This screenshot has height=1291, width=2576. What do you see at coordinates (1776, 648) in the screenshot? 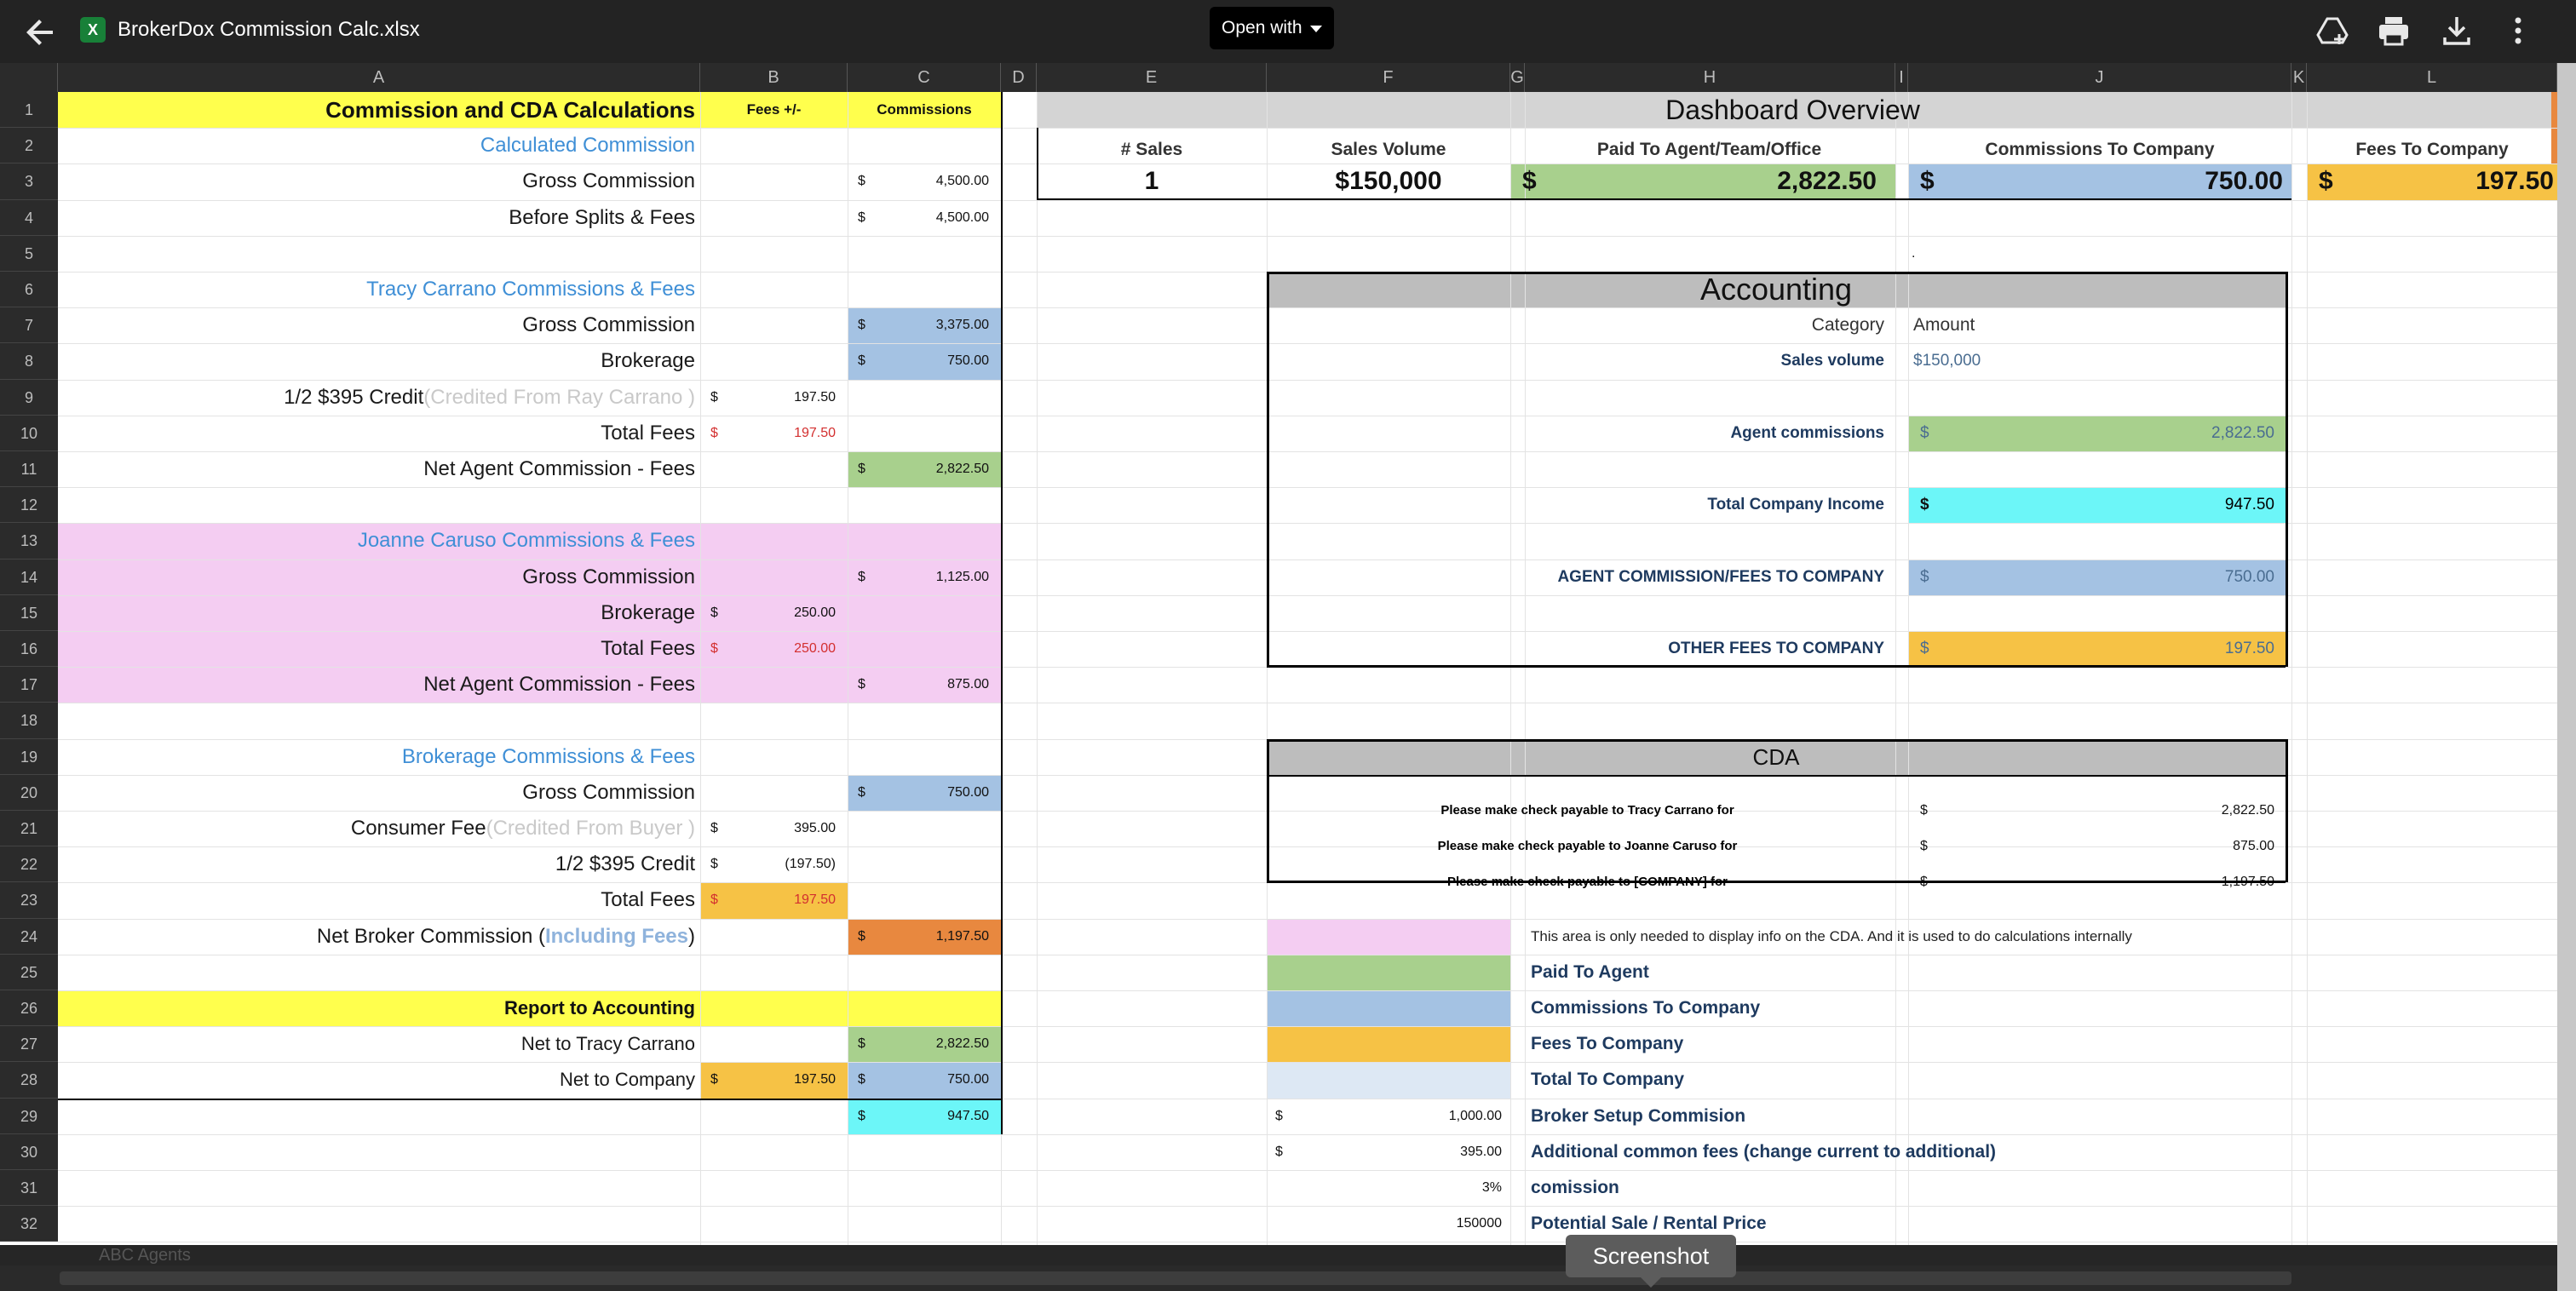
I see `accounting-other-label: OTHER FEES TO COMPANY` at bounding box center [1776, 648].